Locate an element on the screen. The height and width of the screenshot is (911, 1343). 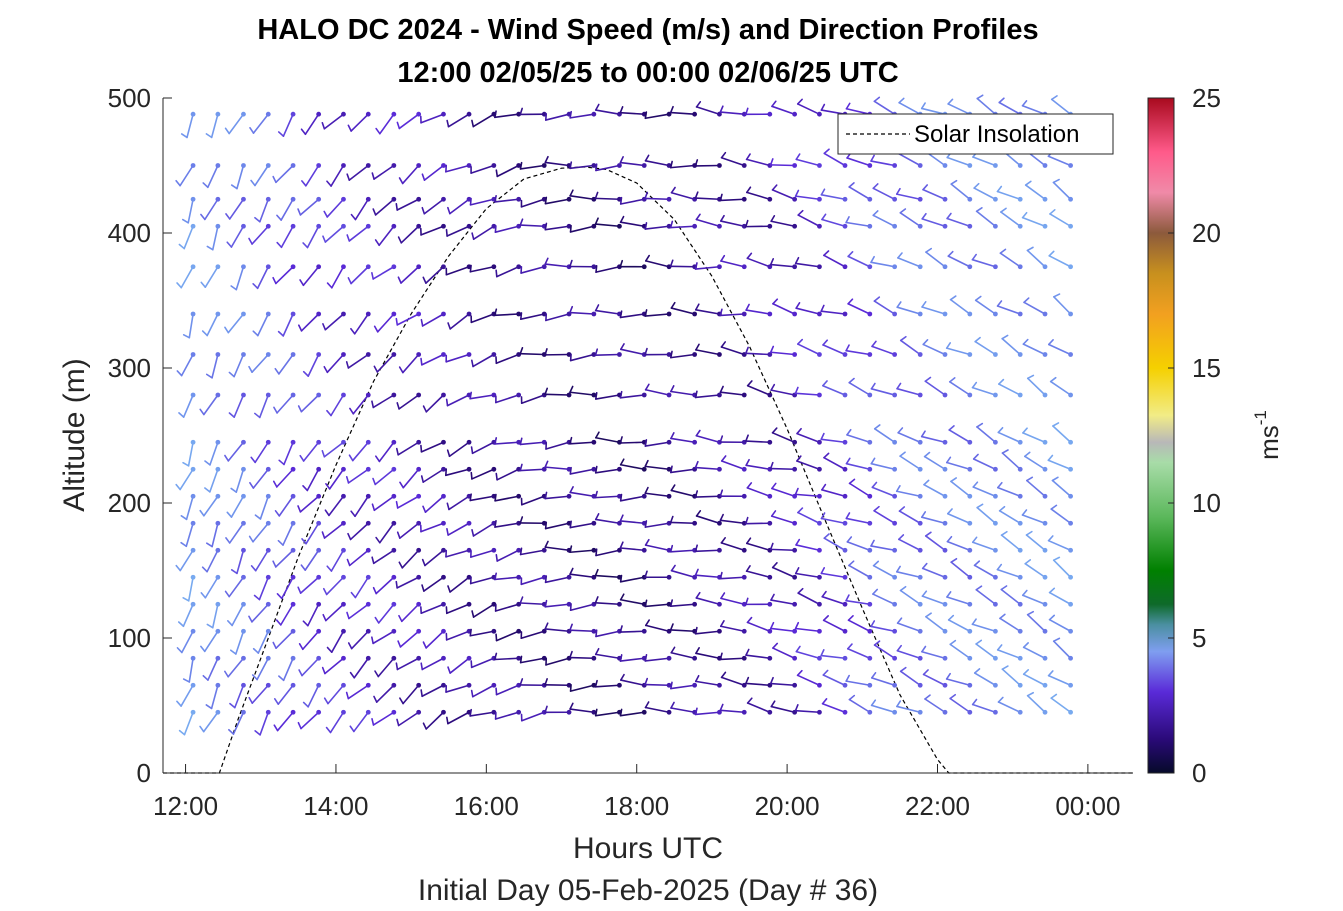
colorbar-label: ms-1 is located at coordinates (1267, 435).